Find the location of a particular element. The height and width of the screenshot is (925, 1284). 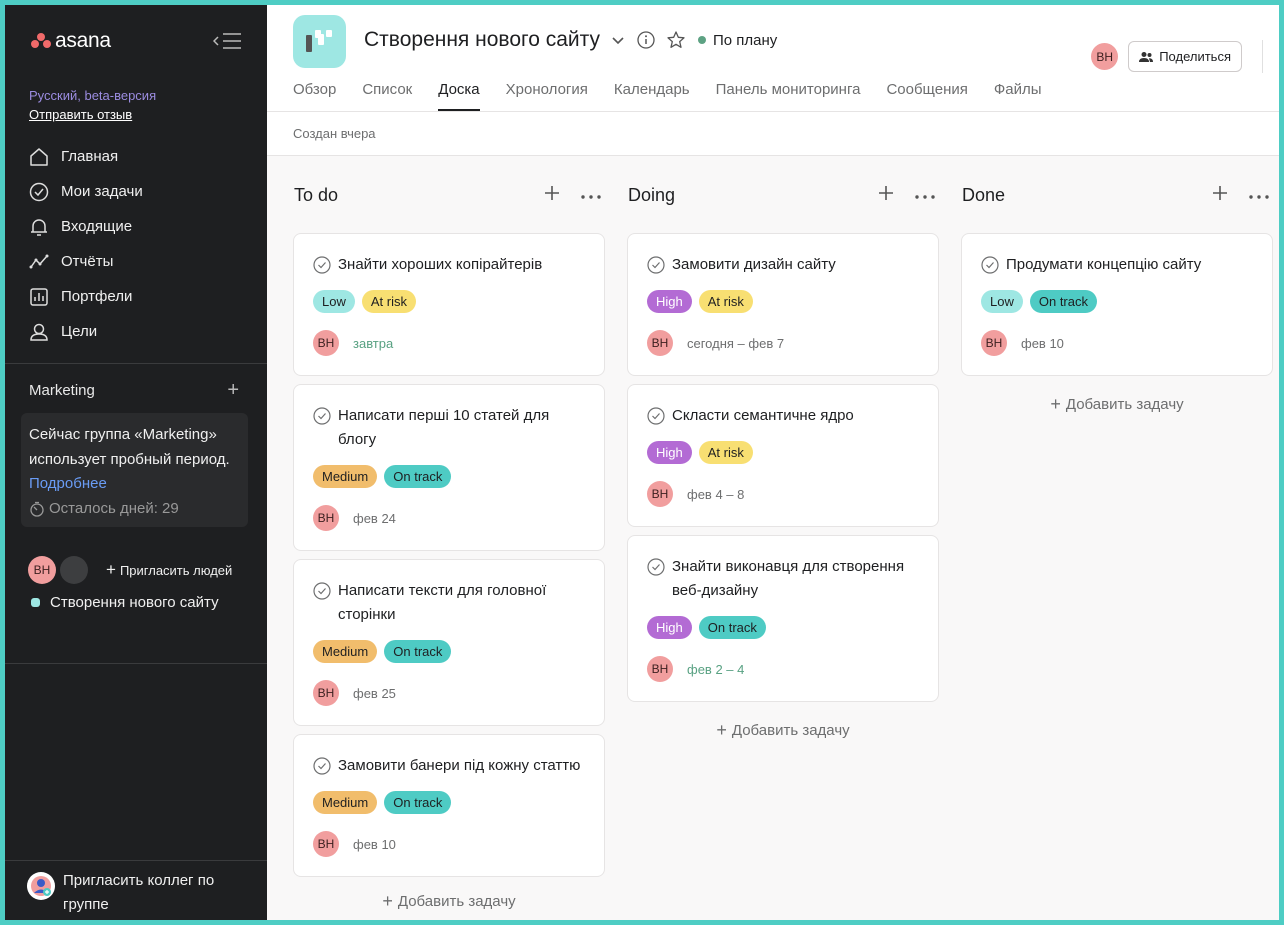

tab-files: Файлы is located at coordinates (1017, 89).